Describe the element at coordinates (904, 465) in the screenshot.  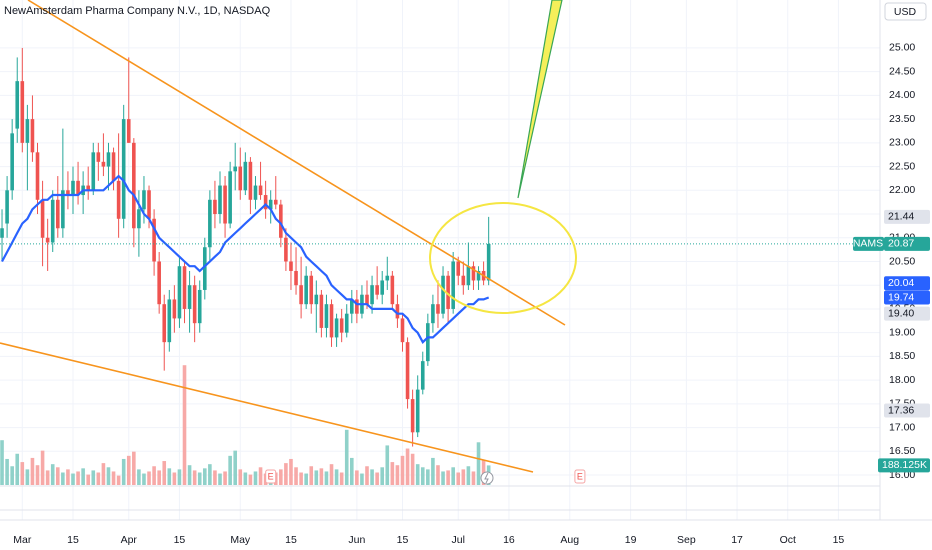
I see `price-badge-label: 188.125K` at that location.